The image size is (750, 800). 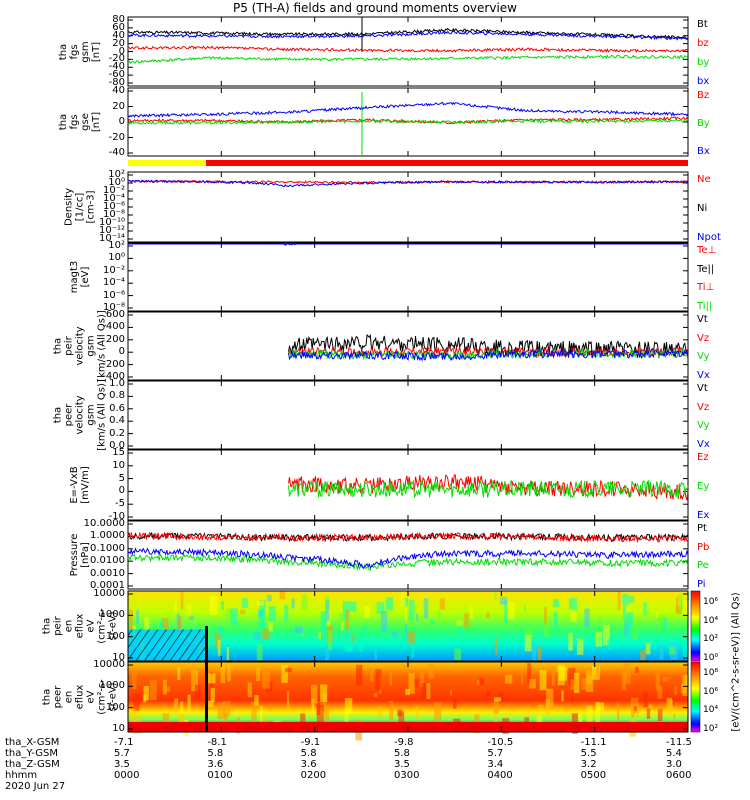 I want to click on panel-fgs_gse, so click(x=408, y=122).